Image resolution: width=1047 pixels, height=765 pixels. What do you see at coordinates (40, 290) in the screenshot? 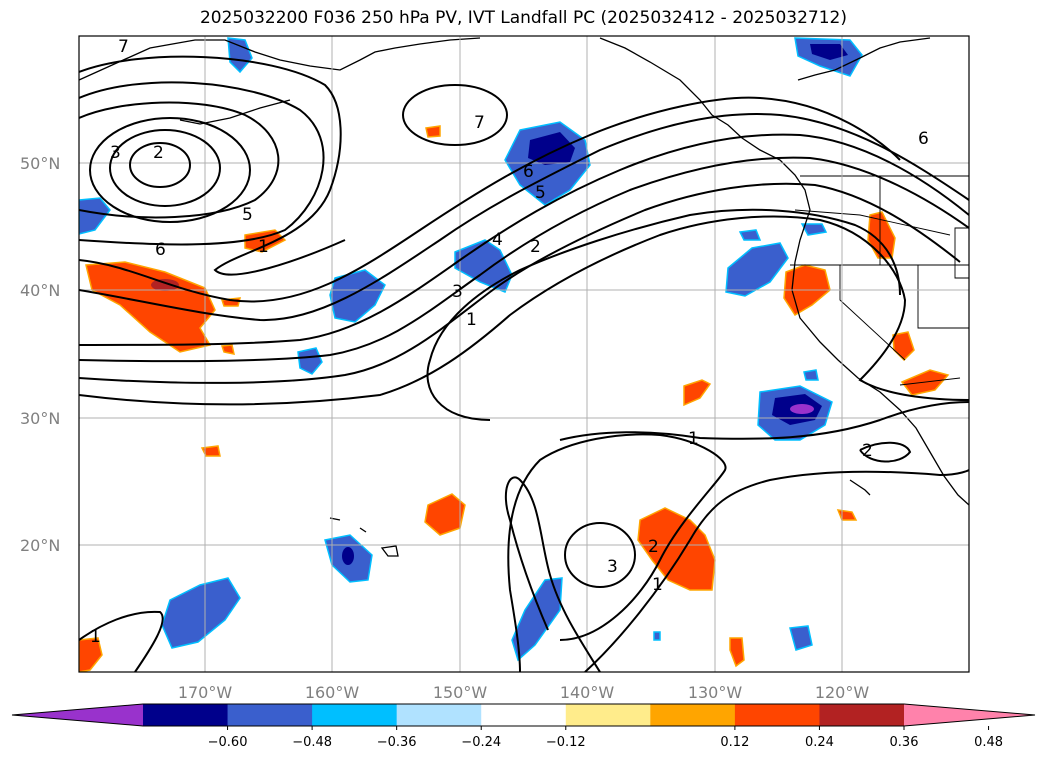
I see `lat-label: 40°N` at bounding box center [40, 290].